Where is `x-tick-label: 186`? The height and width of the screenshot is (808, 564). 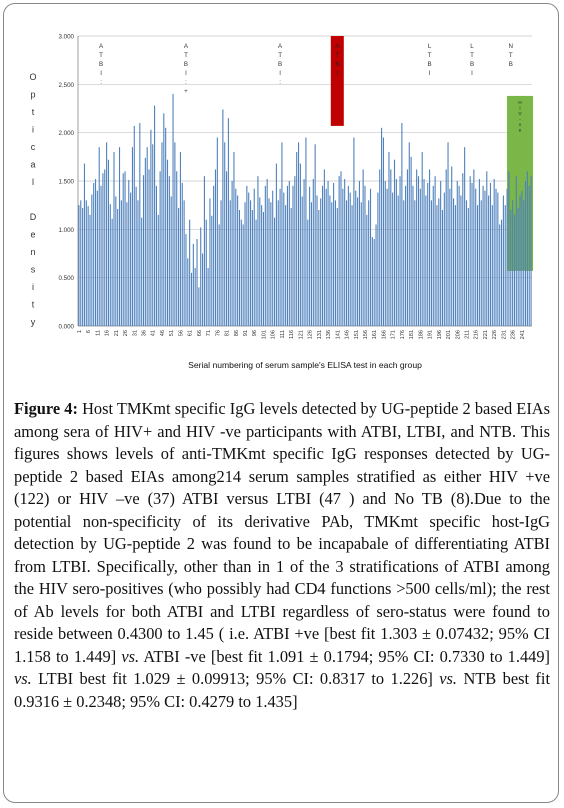
x-tick-label: 186 is located at coordinates (421, 334).